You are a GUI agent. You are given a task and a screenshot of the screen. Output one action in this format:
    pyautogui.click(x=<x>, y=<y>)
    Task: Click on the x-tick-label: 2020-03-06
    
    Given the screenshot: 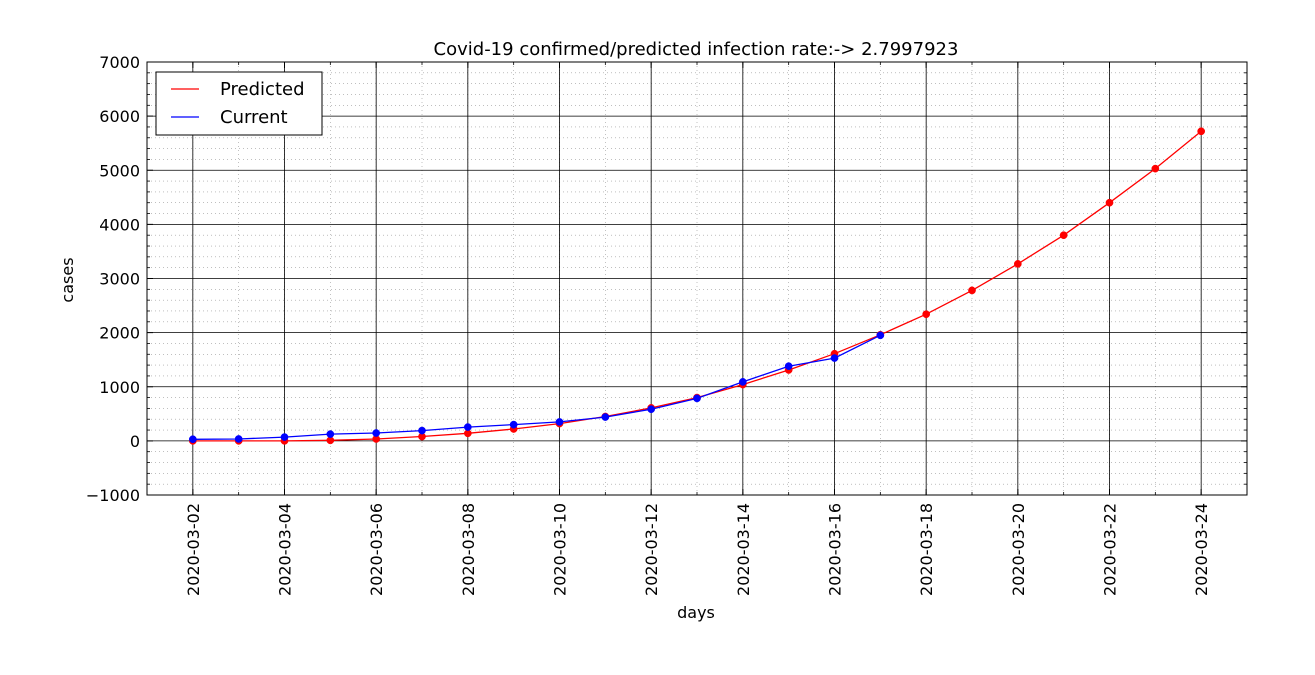 What is the action you would take?
    pyautogui.click(x=376, y=549)
    